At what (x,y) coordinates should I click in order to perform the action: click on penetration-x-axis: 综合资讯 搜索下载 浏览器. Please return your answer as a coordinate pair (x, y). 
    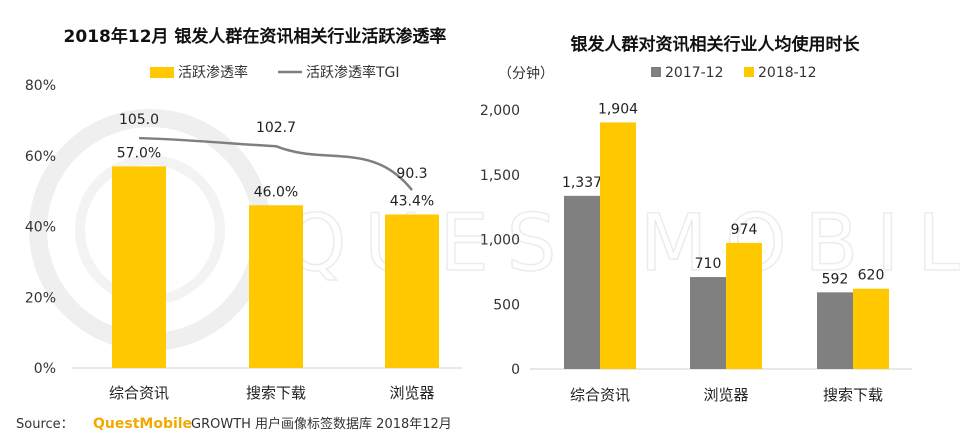
    Looking at the image, I should click on (272, 393).